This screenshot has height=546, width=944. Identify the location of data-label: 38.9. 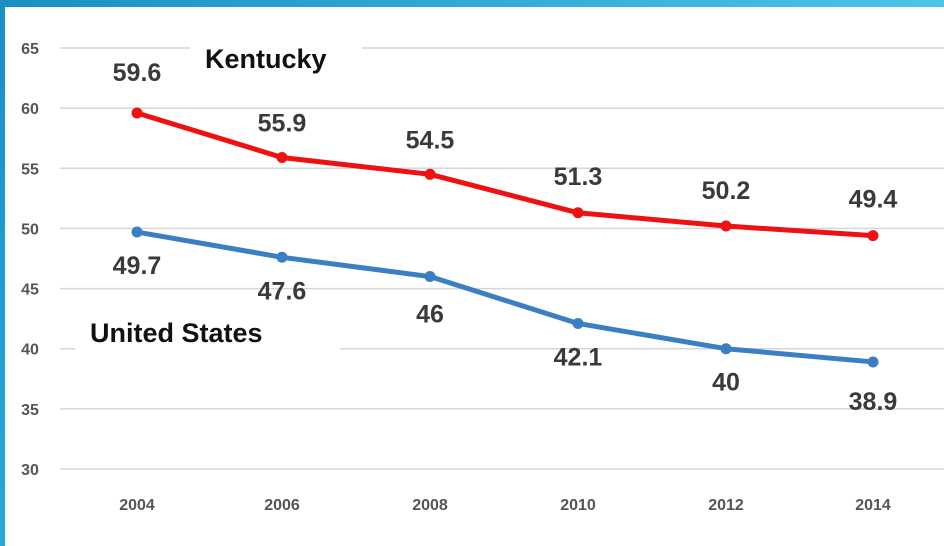
(873, 402).